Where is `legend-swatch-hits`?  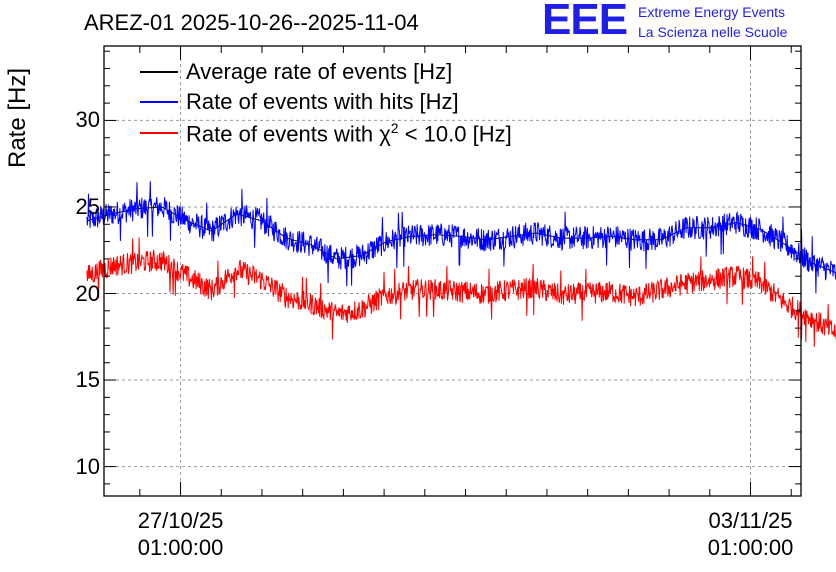
legend-swatch-hits is located at coordinates (159, 102).